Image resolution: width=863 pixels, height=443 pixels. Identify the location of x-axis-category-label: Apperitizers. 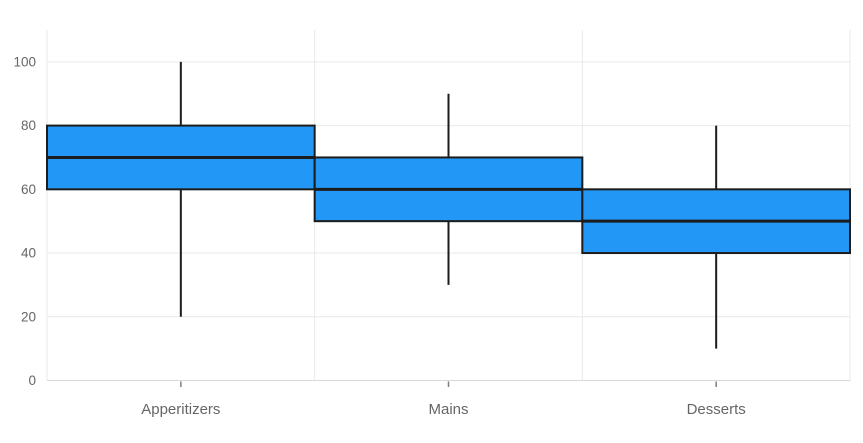
(180, 409).